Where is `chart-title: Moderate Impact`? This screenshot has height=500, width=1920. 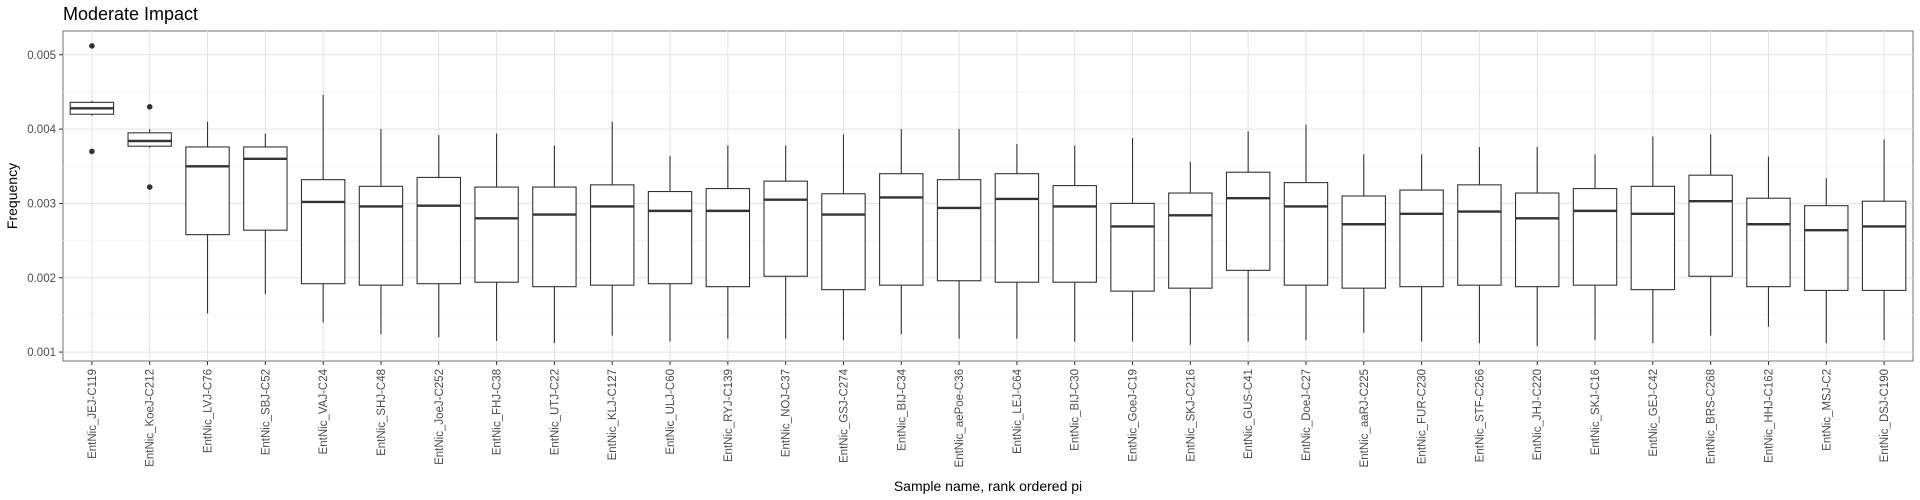 chart-title: Moderate Impact is located at coordinates (130, 14).